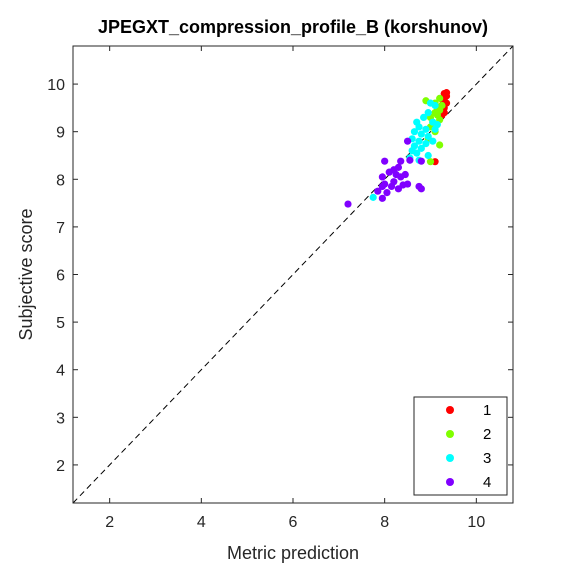 The height and width of the screenshot is (567, 567). What do you see at coordinates (60, 228) in the screenshot?
I see `y-tick-label: 7` at bounding box center [60, 228].